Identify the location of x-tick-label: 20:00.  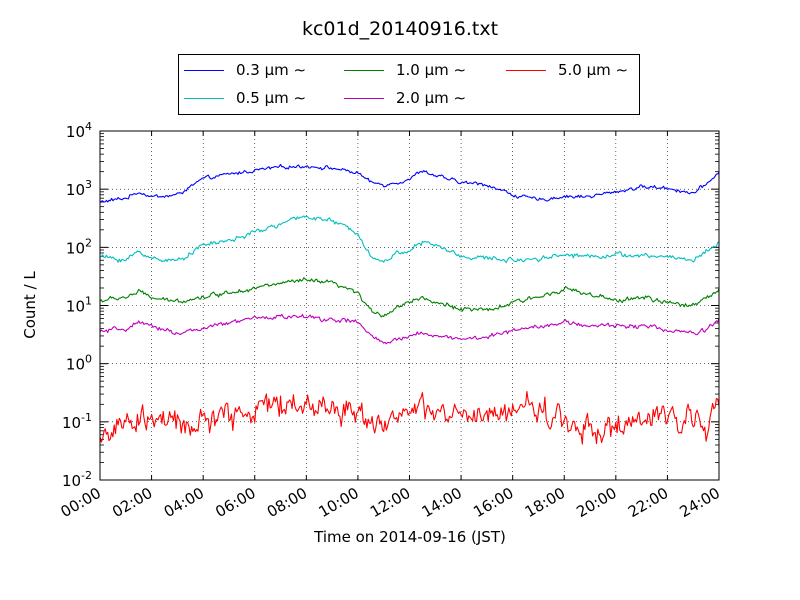
(596, 502).